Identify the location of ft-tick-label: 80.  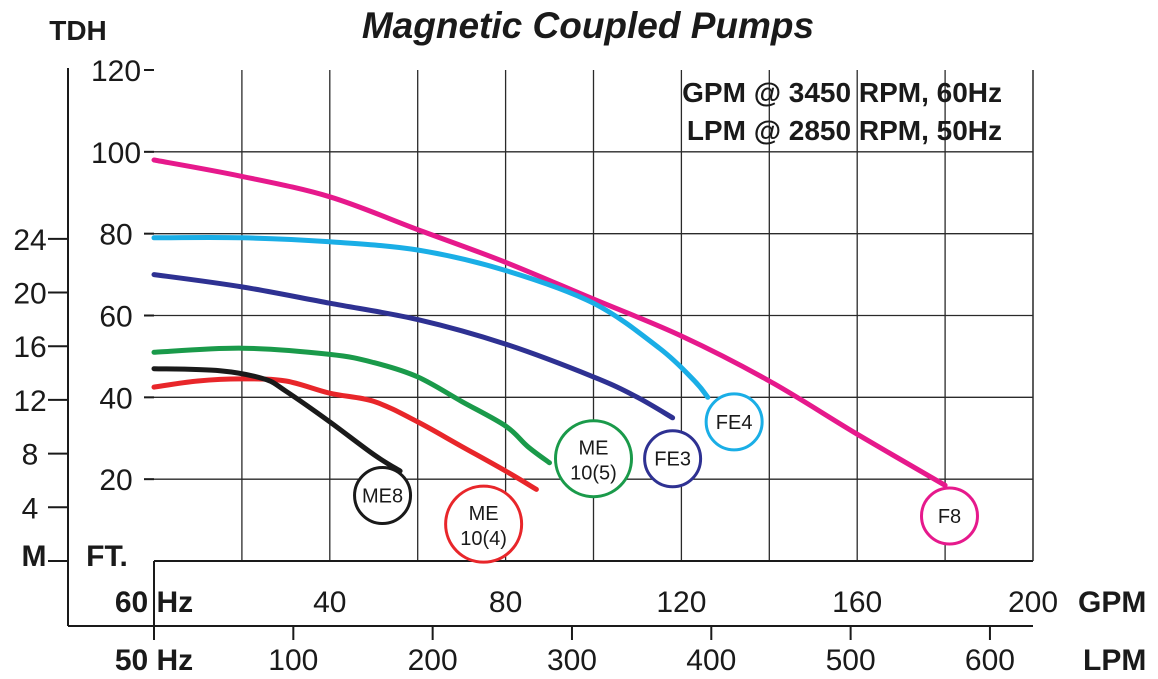
(115, 235).